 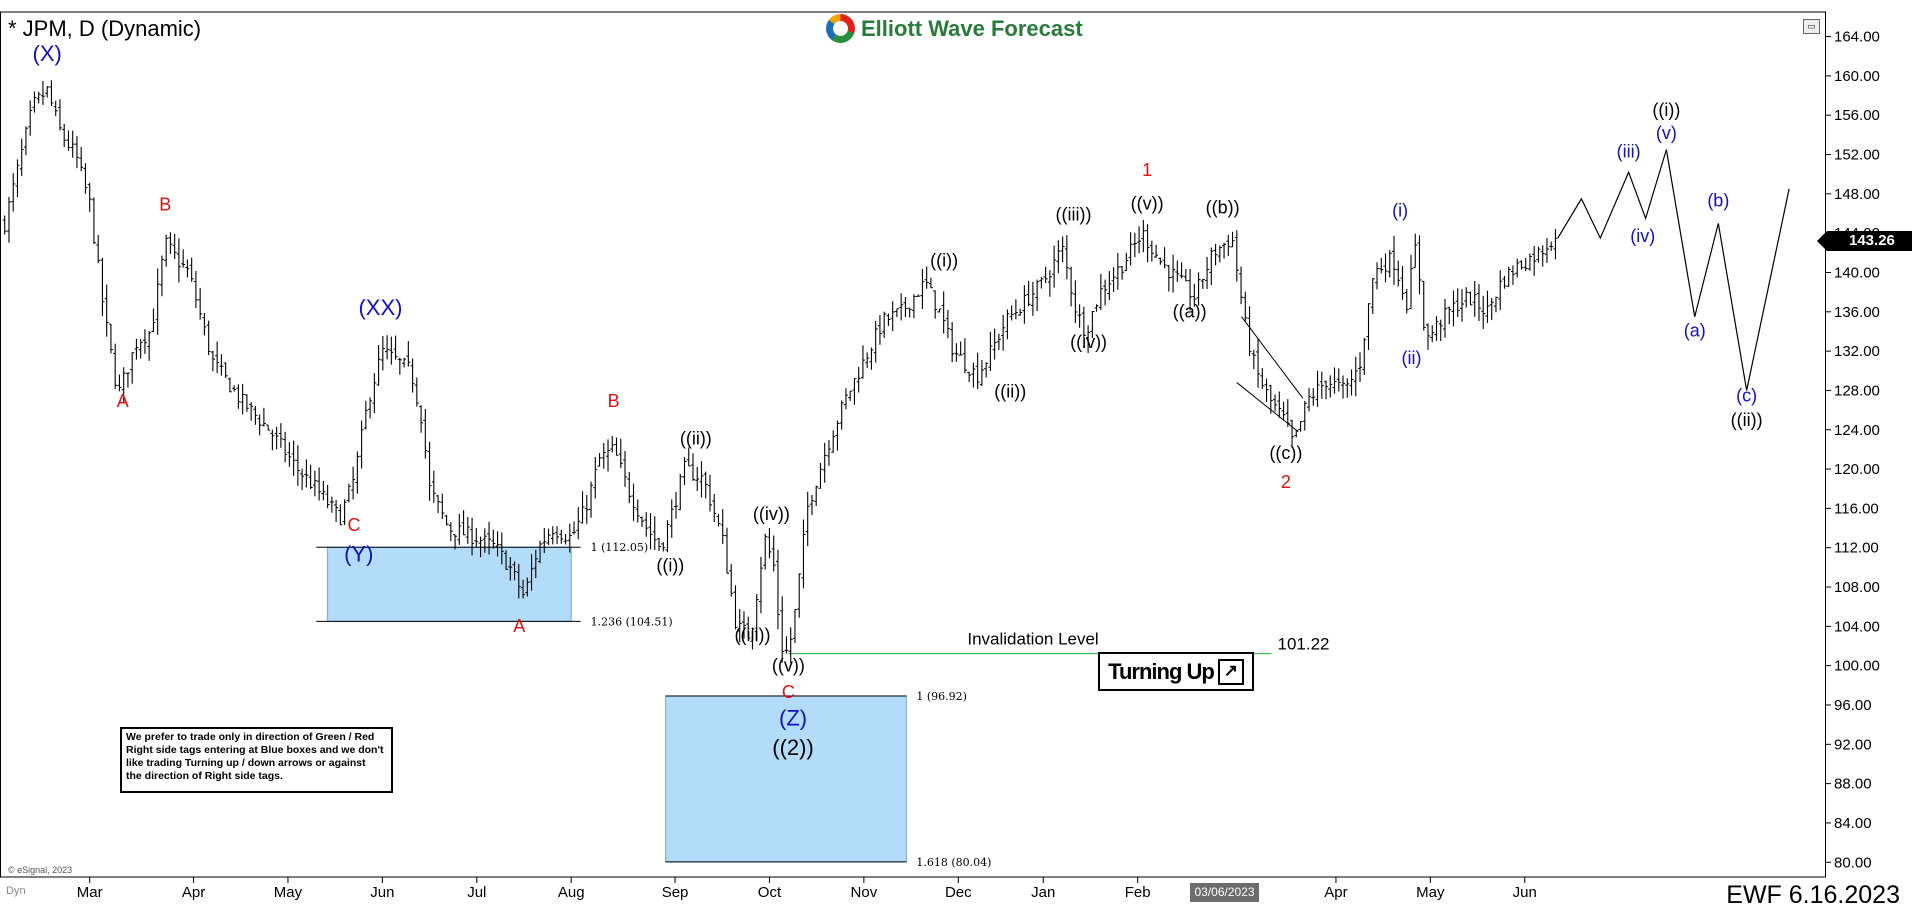 What do you see at coordinates (358, 553) in the screenshot?
I see `wave-label: (Y)` at bounding box center [358, 553].